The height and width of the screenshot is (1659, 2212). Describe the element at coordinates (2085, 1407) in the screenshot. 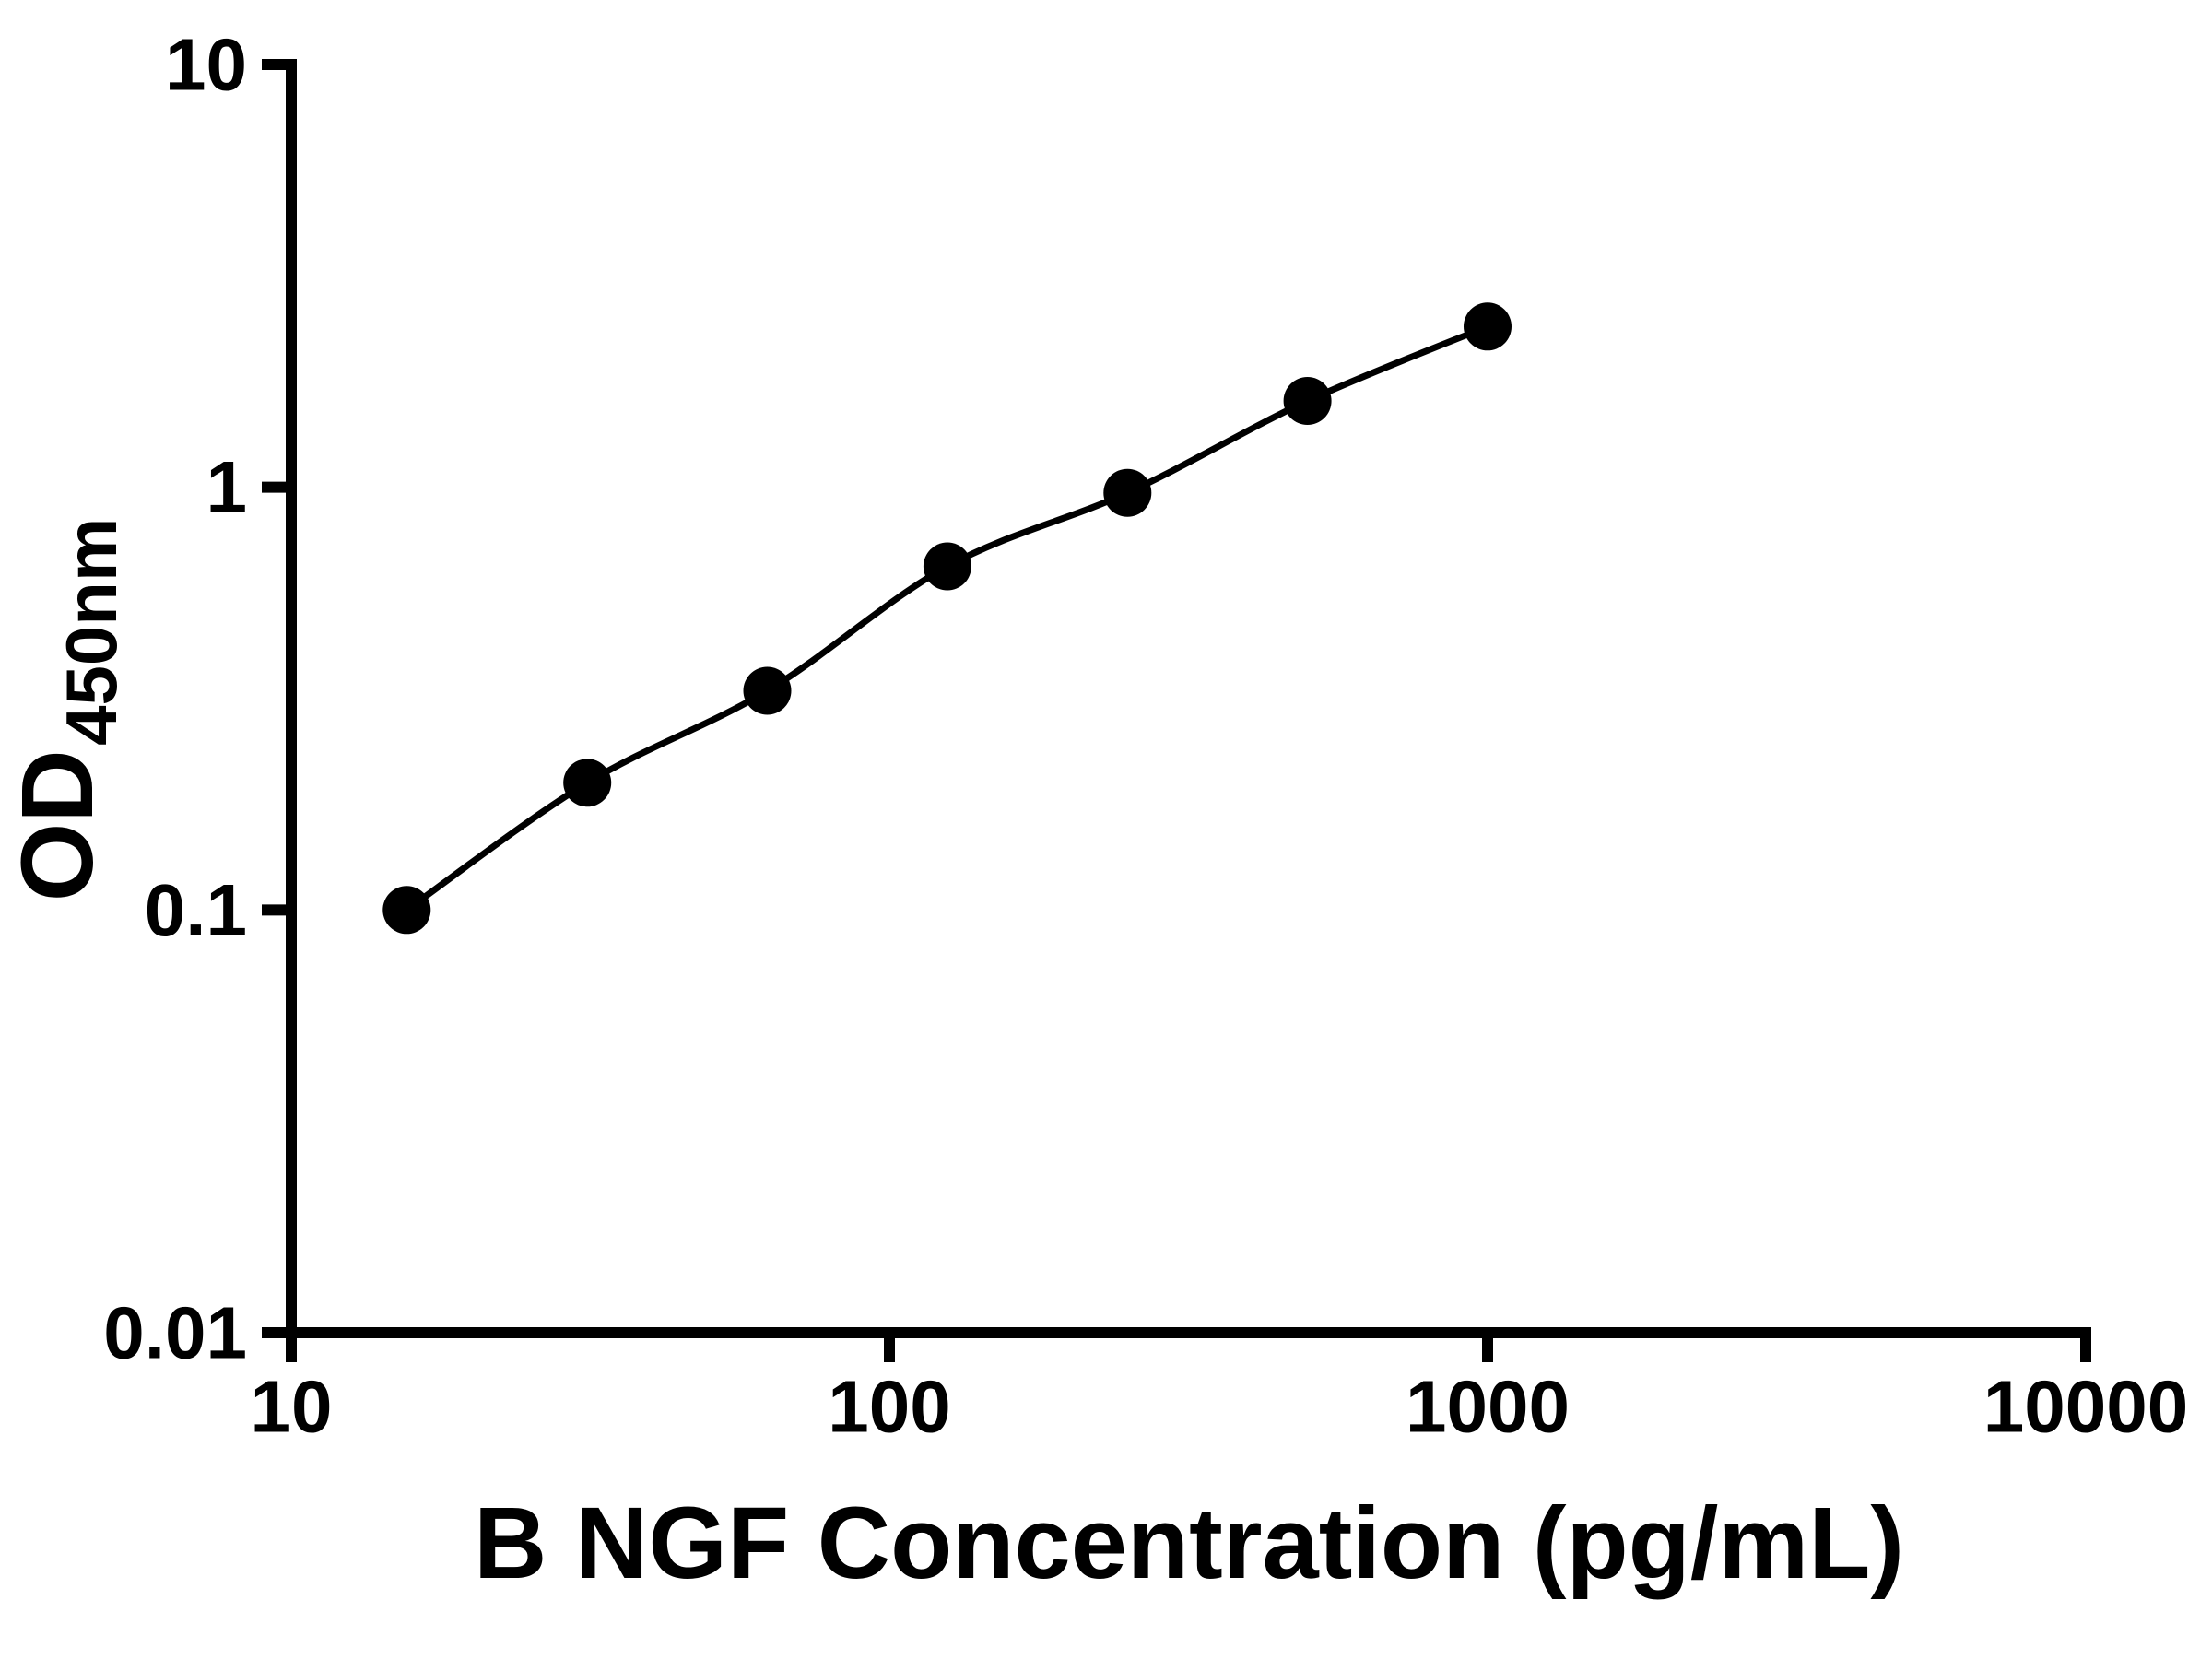

I see `x-axis-tick-label: 10000` at that location.